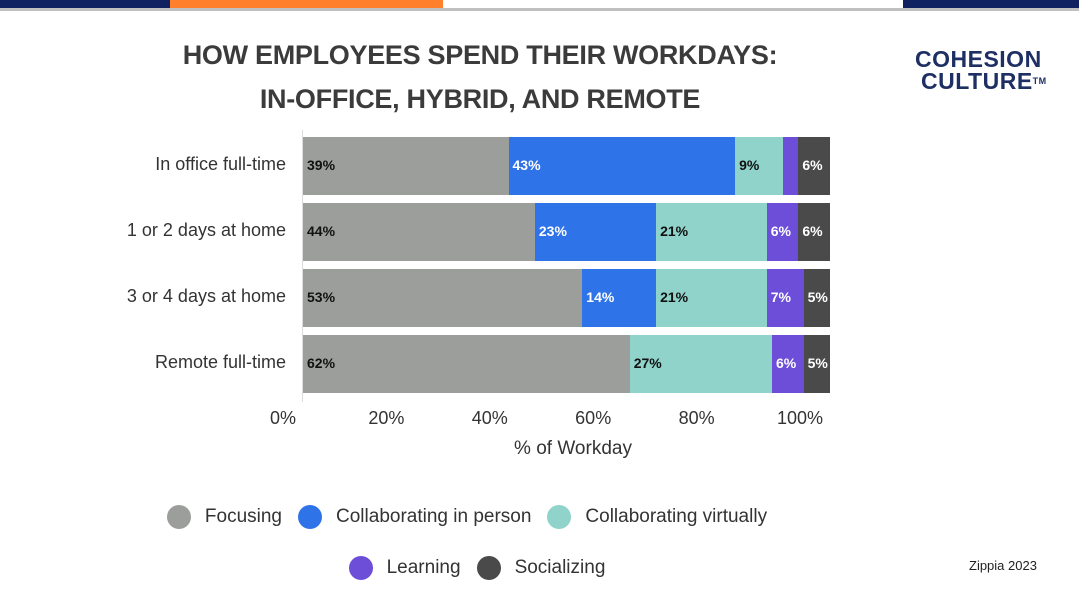 The height and width of the screenshot is (616, 1079). I want to click on bar-segment-focusing: 62%, so click(466, 364).